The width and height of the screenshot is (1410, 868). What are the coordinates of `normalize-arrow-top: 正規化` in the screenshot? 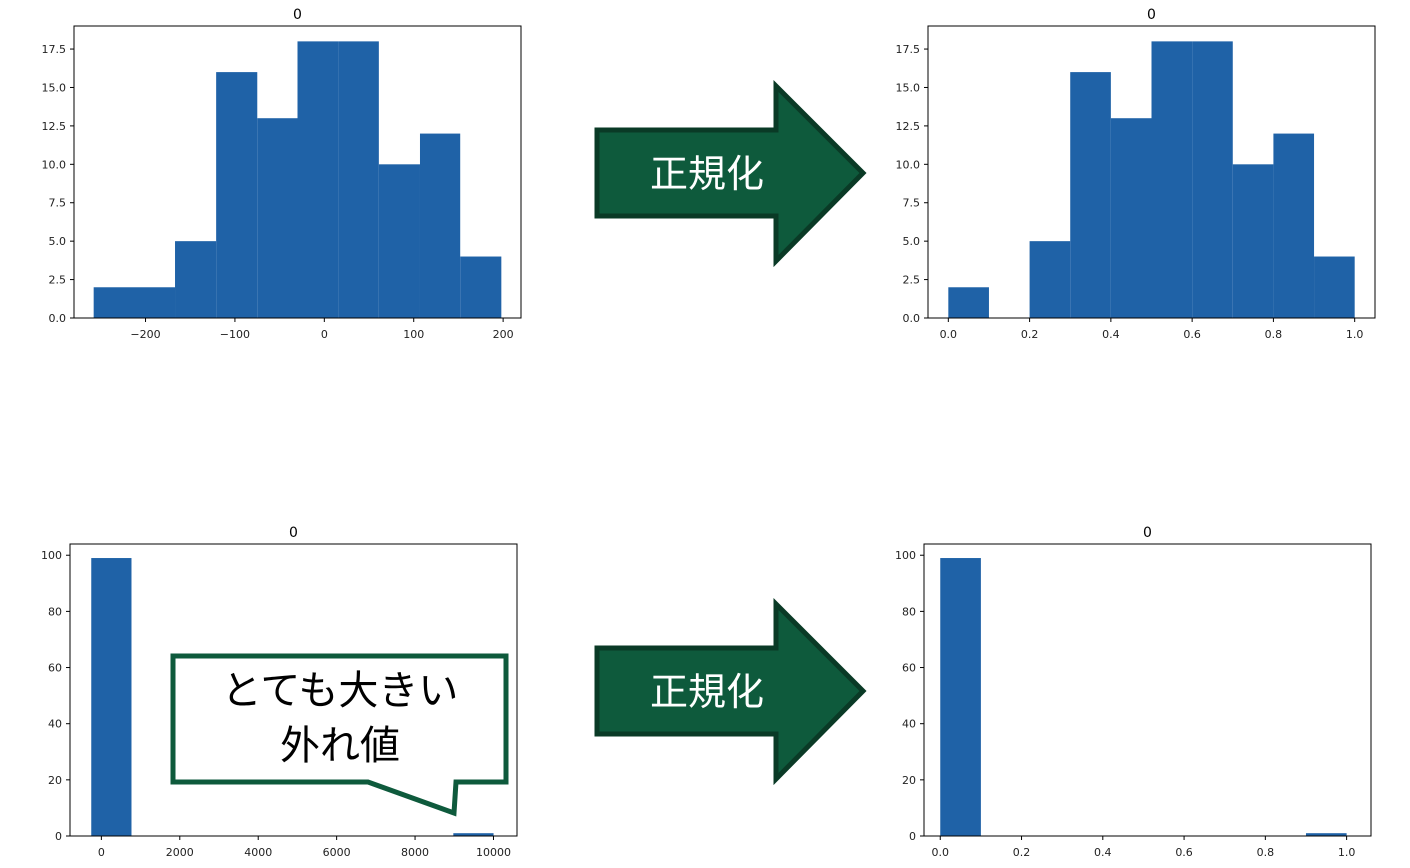 It's located at (730, 173).